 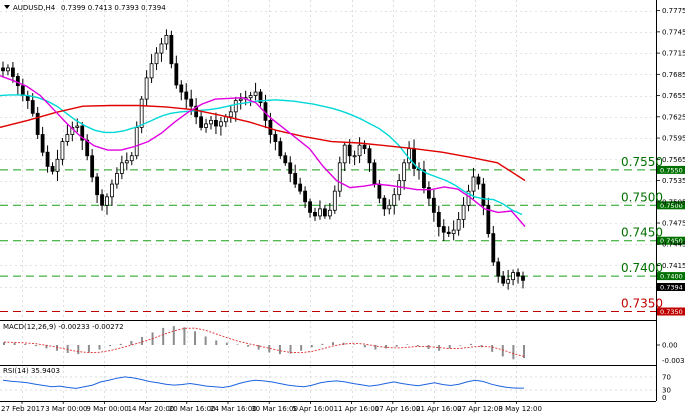 What do you see at coordinates (673, 266) in the screenshot?
I see `price-tick-label: 0.7415` at bounding box center [673, 266].